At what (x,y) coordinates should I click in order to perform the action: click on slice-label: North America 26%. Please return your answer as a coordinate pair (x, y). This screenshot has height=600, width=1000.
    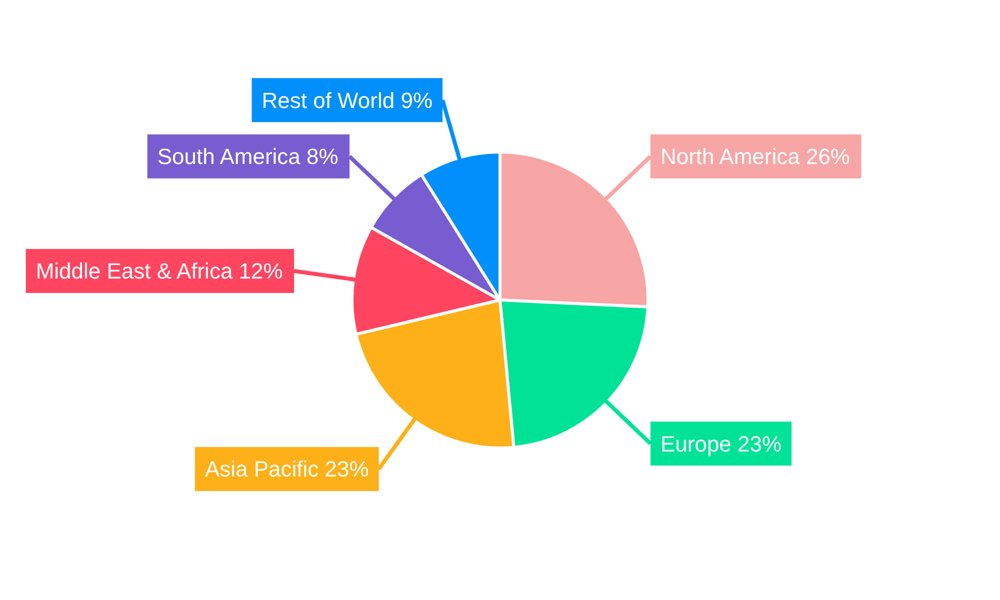
    Looking at the image, I should click on (755, 157).